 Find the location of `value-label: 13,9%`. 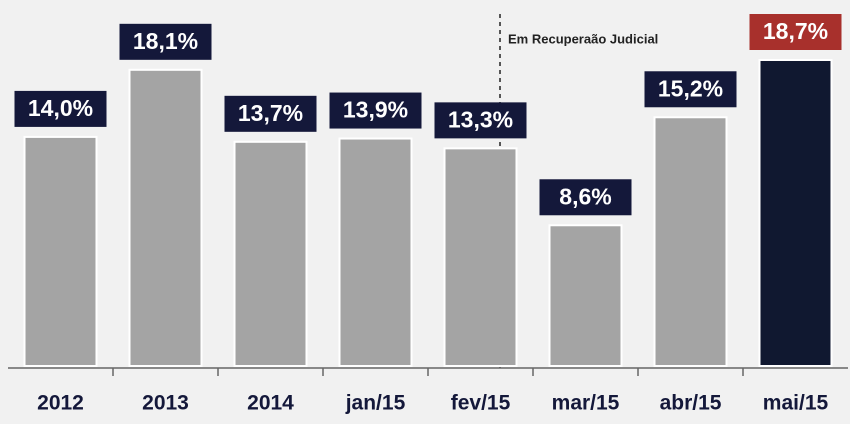

value-label: 13,9% is located at coordinates (375, 110).